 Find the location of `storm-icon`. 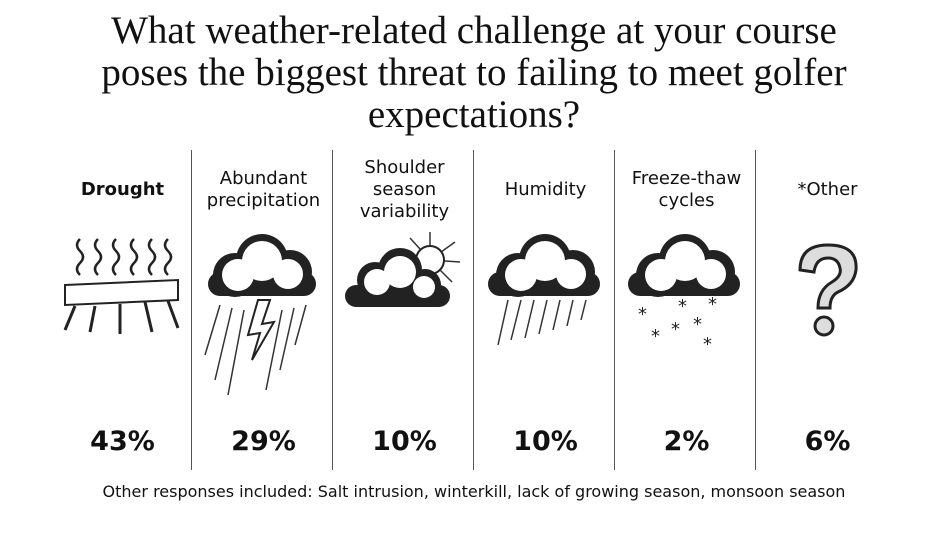

storm-icon is located at coordinates (260, 315).